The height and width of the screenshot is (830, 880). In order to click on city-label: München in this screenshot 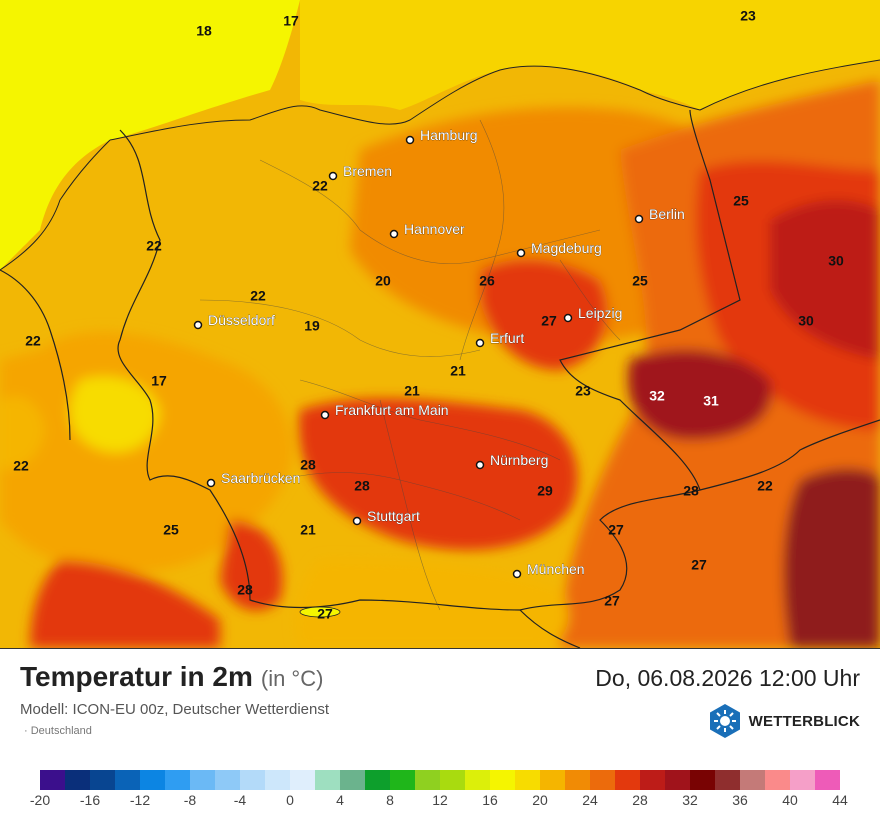, I will do `click(556, 569)`.